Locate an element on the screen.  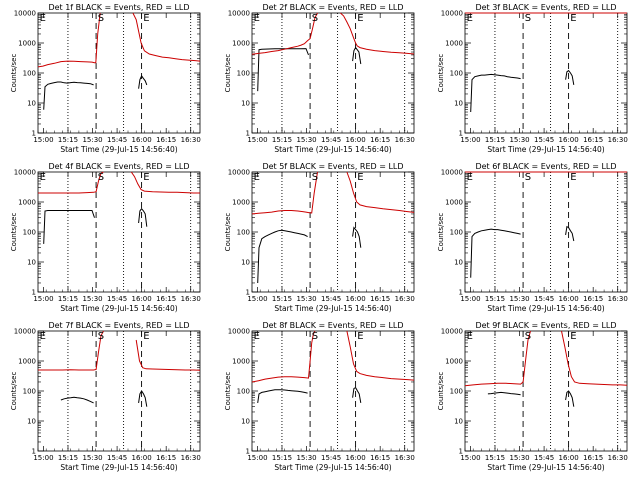
panel-title: Det 2f BLACK = Events, RED = LLD is located at coordinates (332, 7).